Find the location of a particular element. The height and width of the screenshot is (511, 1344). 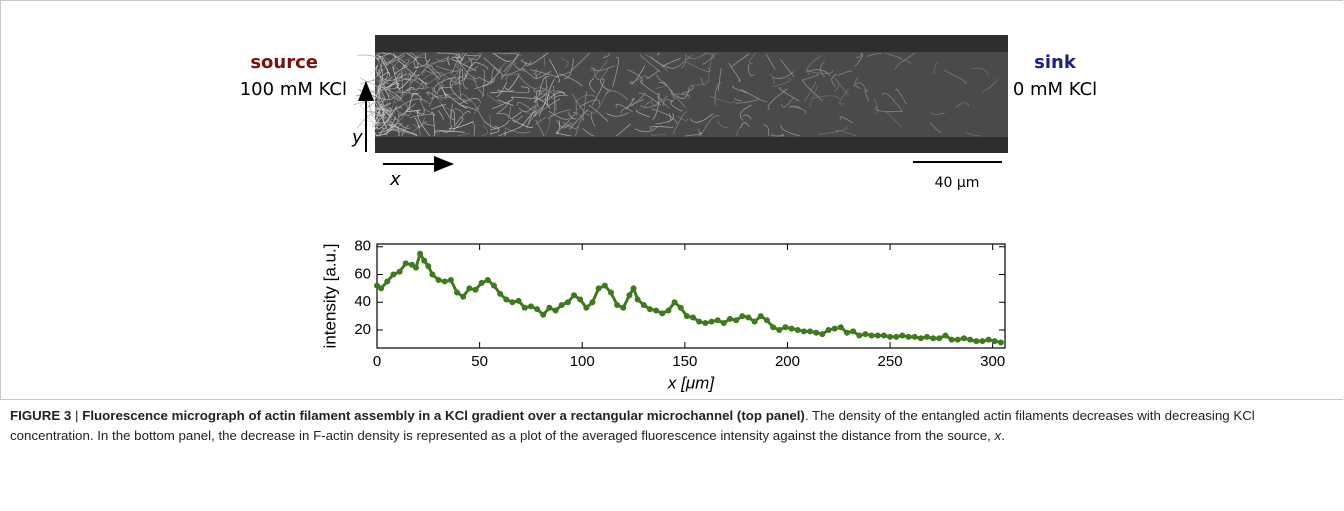

sink-label: sink is located at coordinates (1055, 62).